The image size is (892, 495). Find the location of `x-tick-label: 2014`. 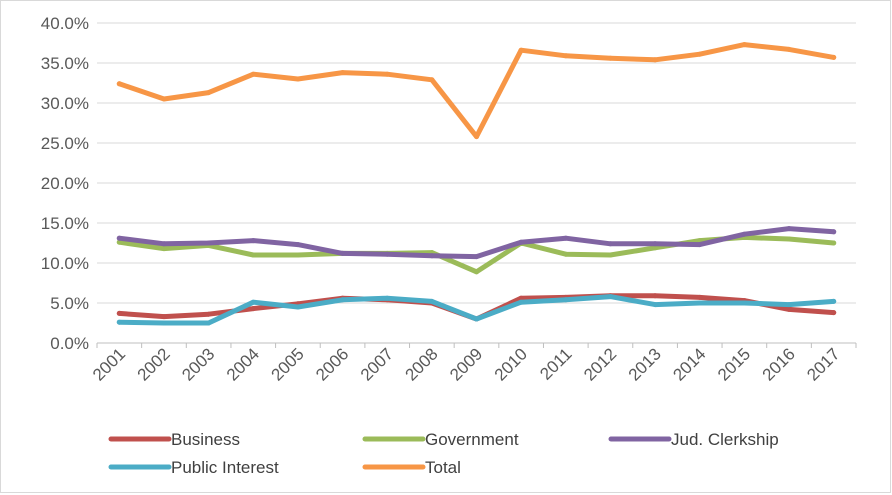

x-tick-label: 2014 is located at coordinates (689, 364).